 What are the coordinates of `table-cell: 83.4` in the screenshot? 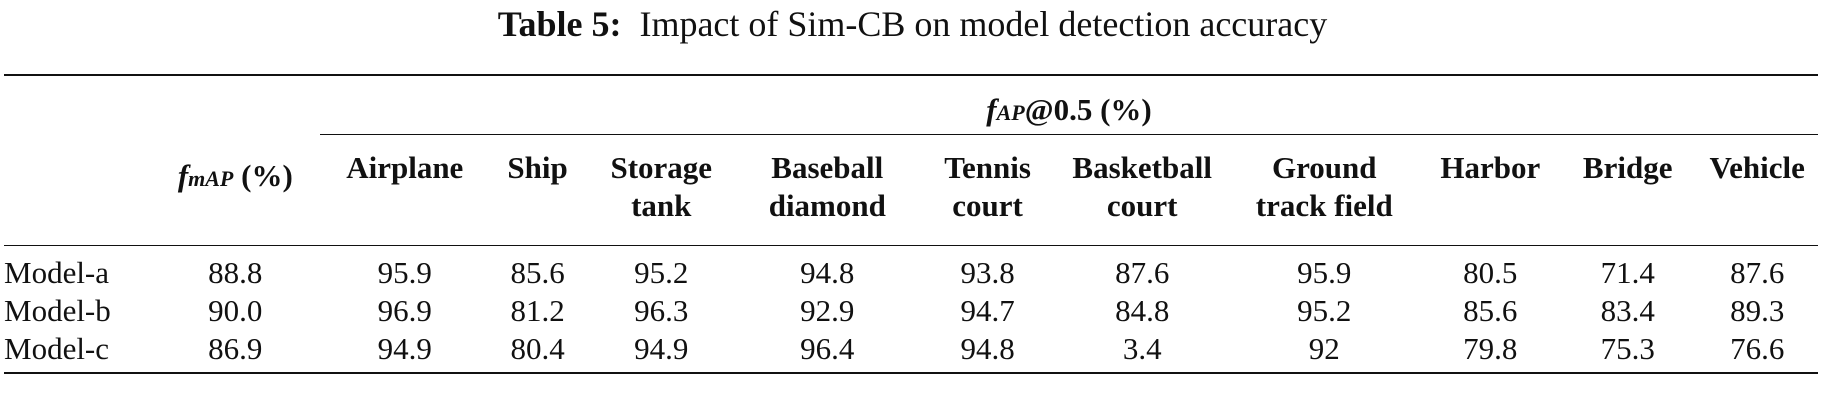 It's located at (1627, 310).